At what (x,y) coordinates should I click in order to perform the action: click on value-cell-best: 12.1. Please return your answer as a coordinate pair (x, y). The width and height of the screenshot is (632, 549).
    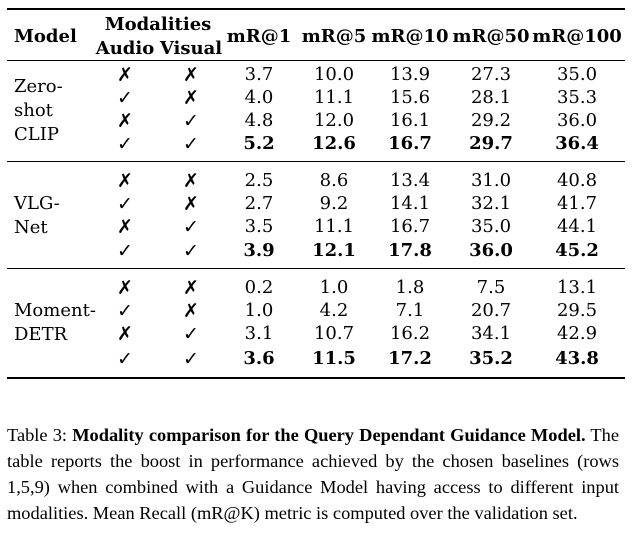
    Looking at the image, I should click on (334, 250).